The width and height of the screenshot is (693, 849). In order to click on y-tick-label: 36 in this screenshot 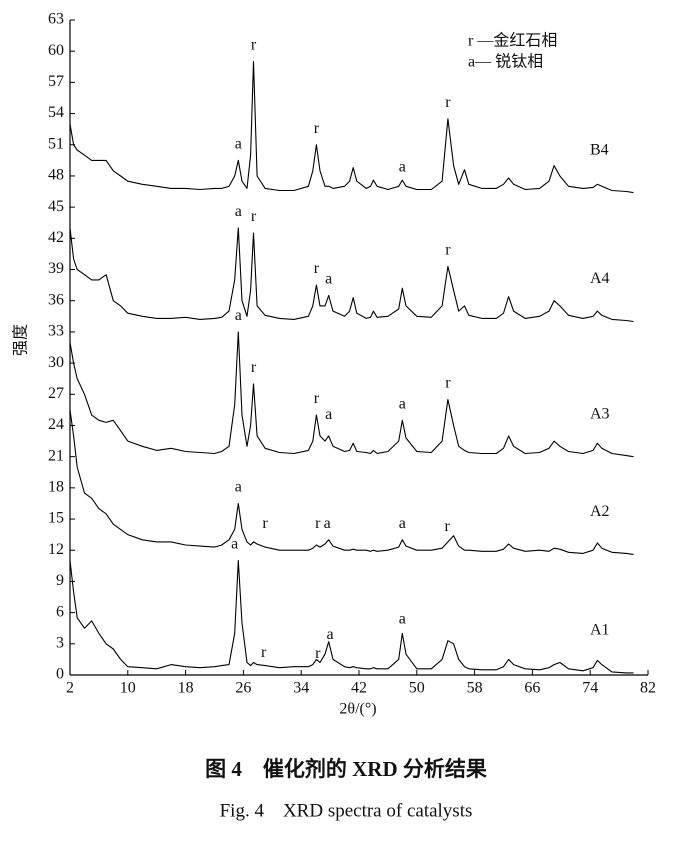, I will do `click(56, 299)`.